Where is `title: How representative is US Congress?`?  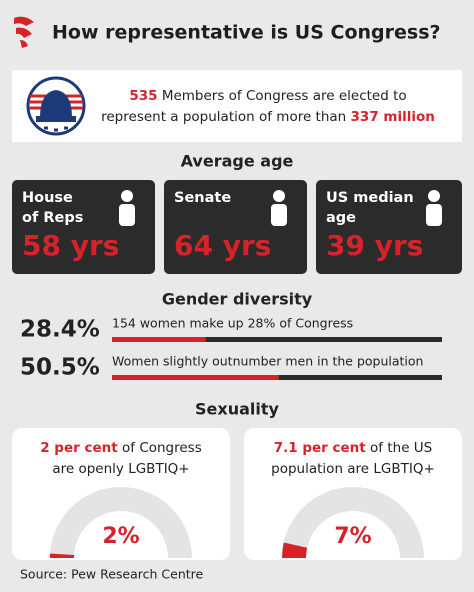 title: How representative is US Congress? is located at coordinates (246, 33).